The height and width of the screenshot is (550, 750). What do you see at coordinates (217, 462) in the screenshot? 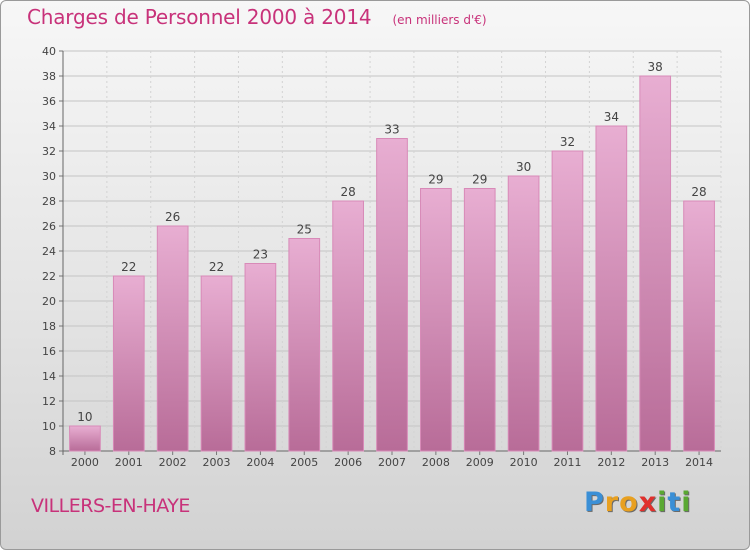
I see `x-tick-label-2003: 2003` at bounding box center [217, 462].